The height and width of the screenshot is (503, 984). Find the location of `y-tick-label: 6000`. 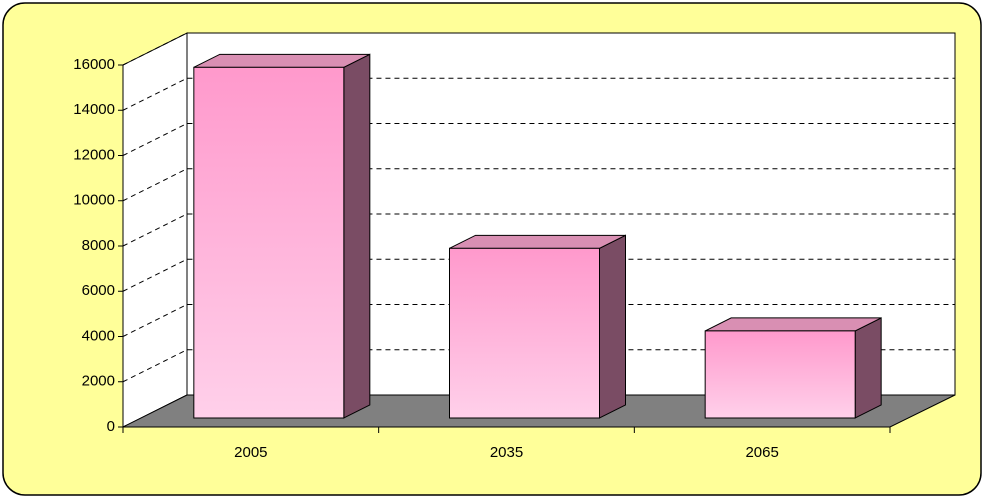

y-tick-label: 6000 is located at coordinates (98, 290).